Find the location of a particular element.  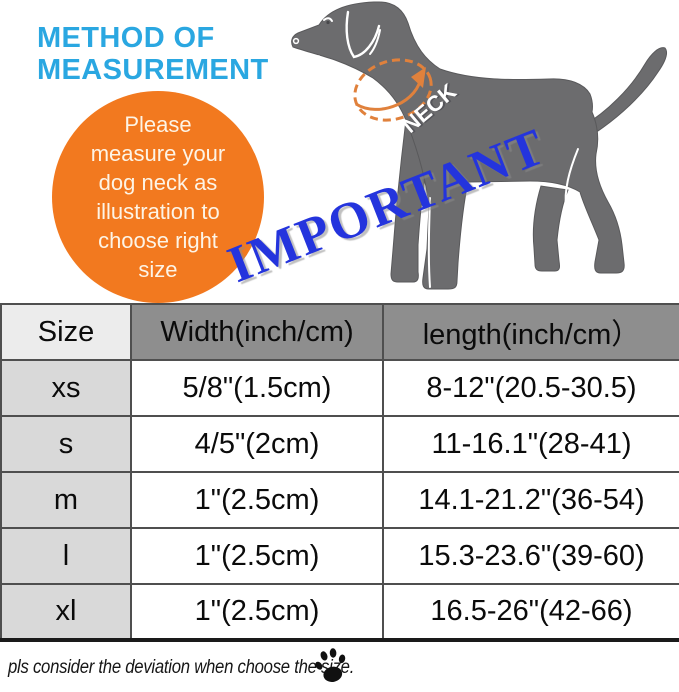

dog-mouth-line is located at coordinates (309, 54).